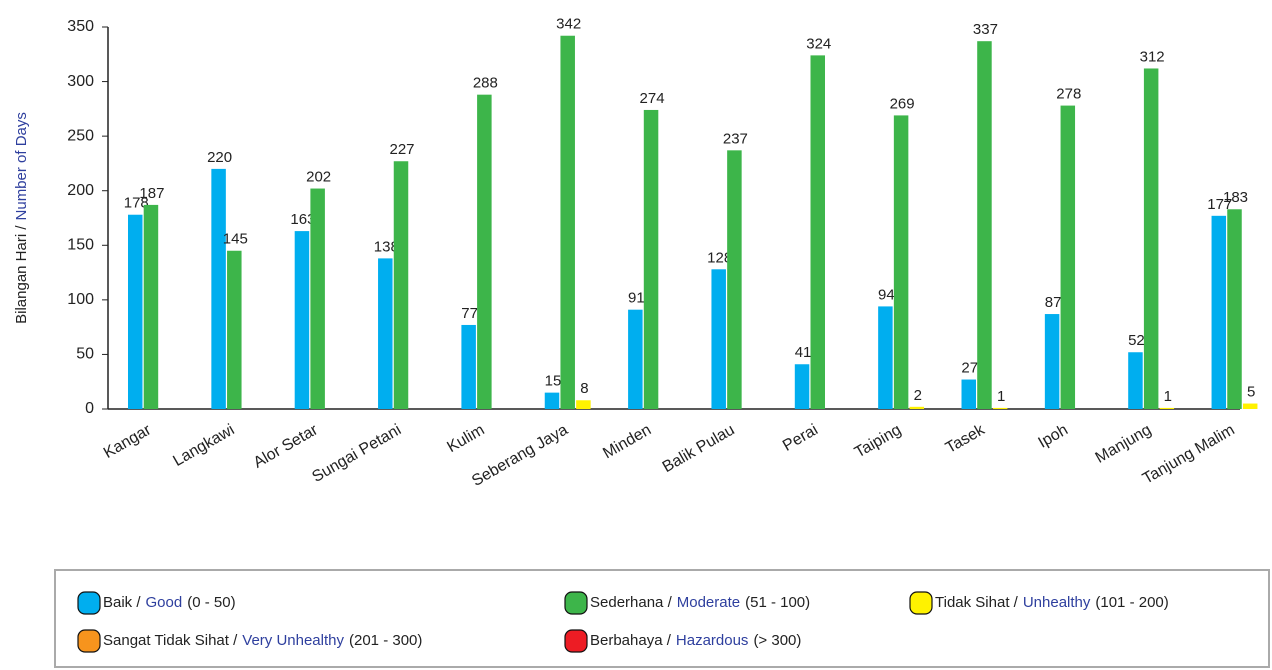 Image resolution: width=1272 pixels, height=670 pixels. Describe the element at coordinates (818, 43) in the screenshot. I see `data-label: 324` at that location.